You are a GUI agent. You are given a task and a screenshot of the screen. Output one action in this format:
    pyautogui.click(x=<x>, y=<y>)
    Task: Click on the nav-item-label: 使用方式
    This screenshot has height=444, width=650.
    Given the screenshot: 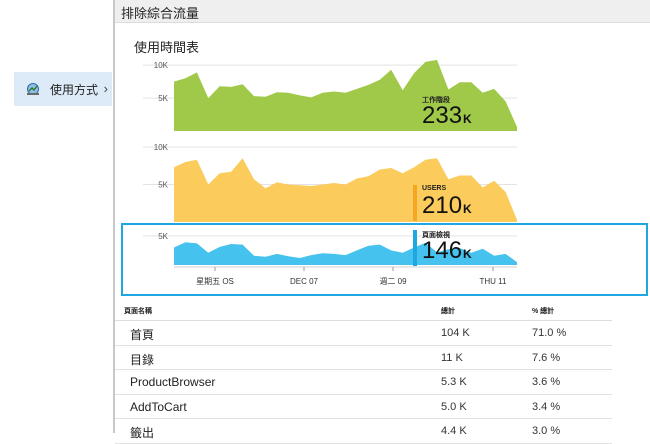 What is the action you would take?
    pyautogui.click(x=74, y=89)
    